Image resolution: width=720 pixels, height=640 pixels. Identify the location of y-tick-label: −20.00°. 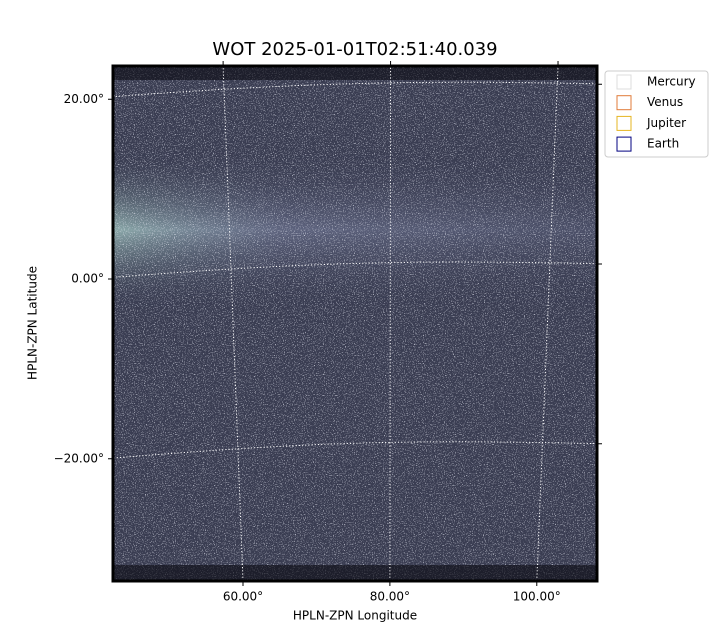
(79, 458).